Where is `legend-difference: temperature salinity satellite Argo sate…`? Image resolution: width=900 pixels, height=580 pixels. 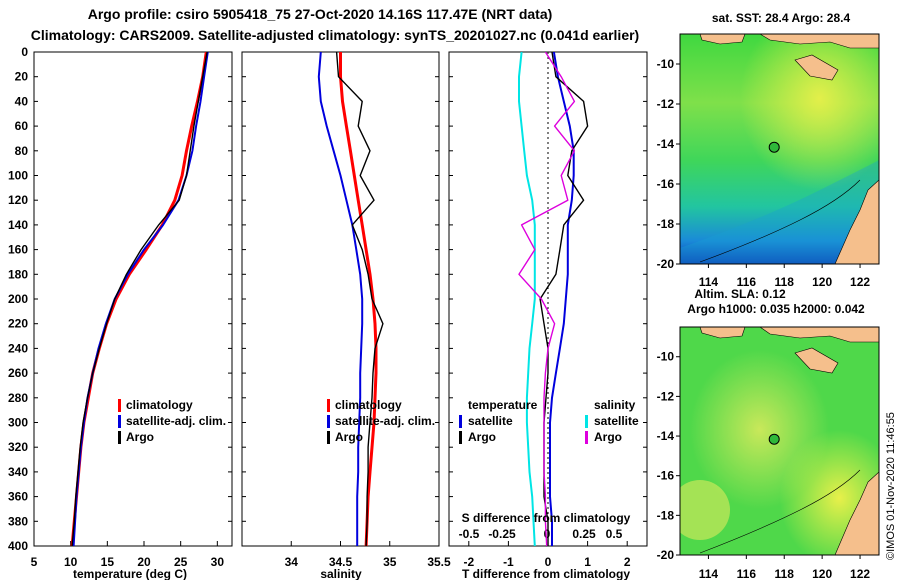 legend-difference: temperature salinity satellite Argo sate… is located at coordinates (549, 421).